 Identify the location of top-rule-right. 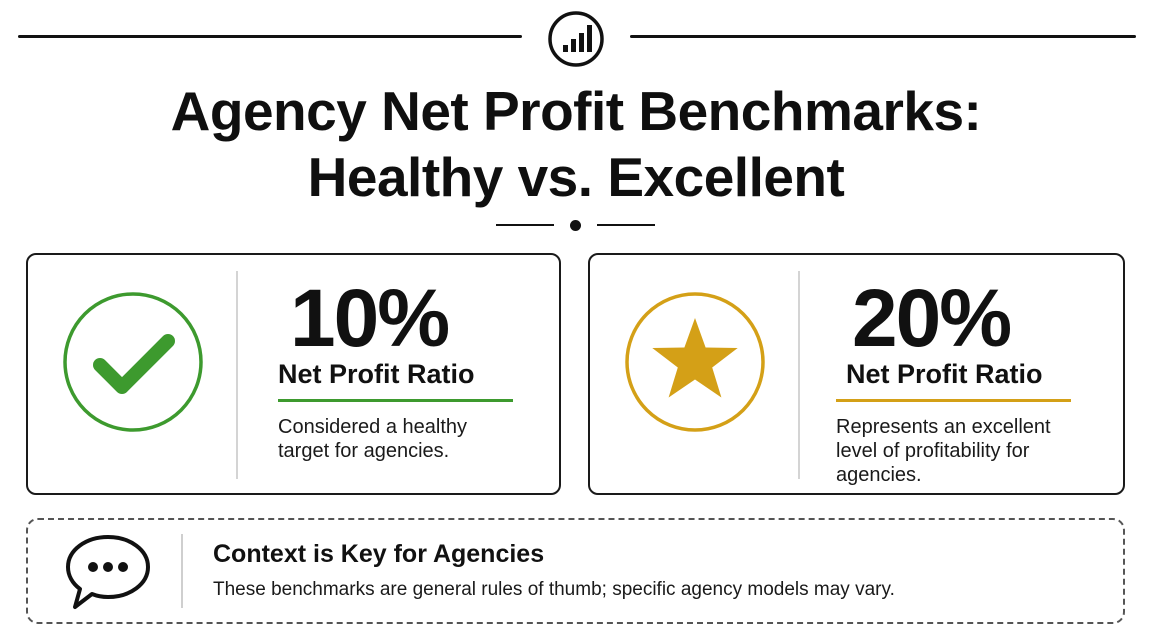
(883, 36).